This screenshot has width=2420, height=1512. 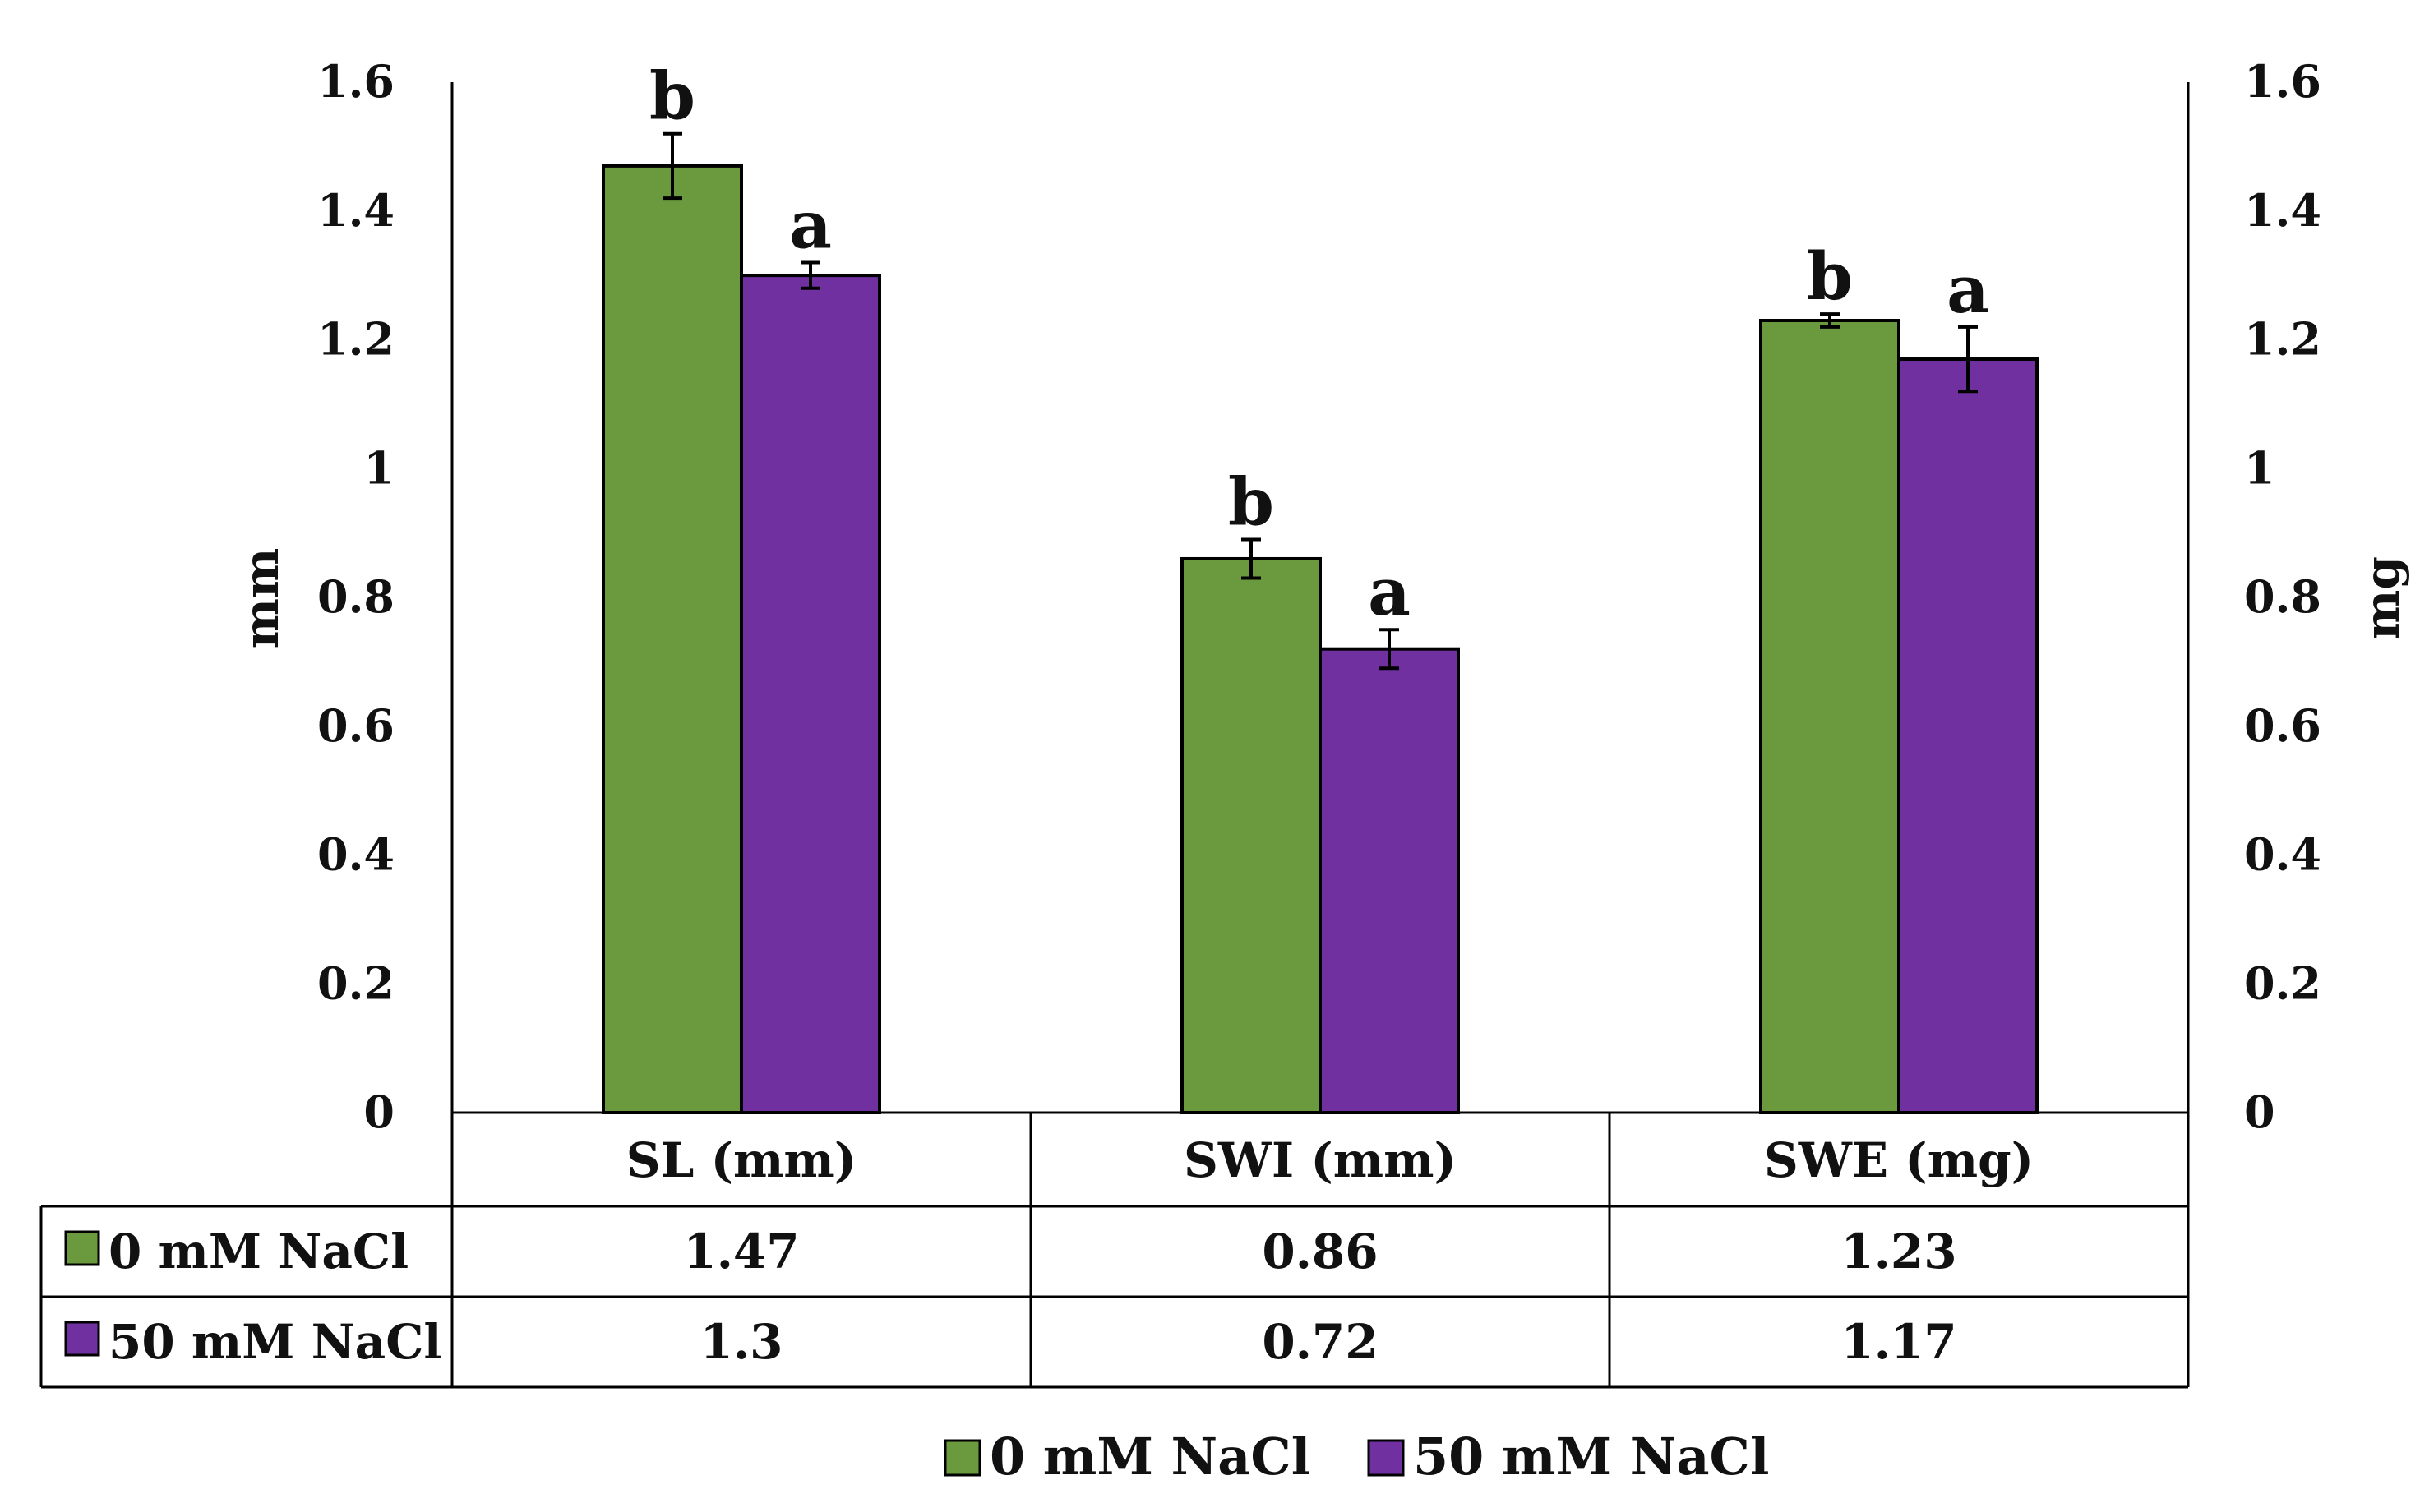 I want to click on y-tick-left: 0.6, so click(x=356, y=725).